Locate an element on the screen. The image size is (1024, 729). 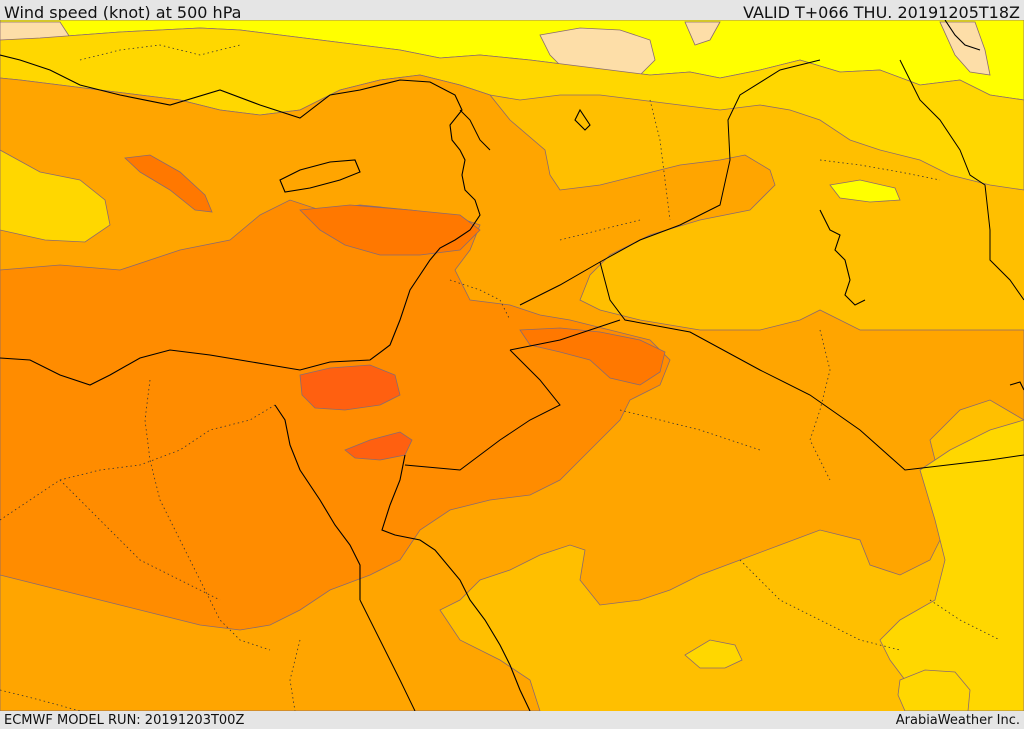
contour-patch-gold-west is located at coordinates (55, 196).